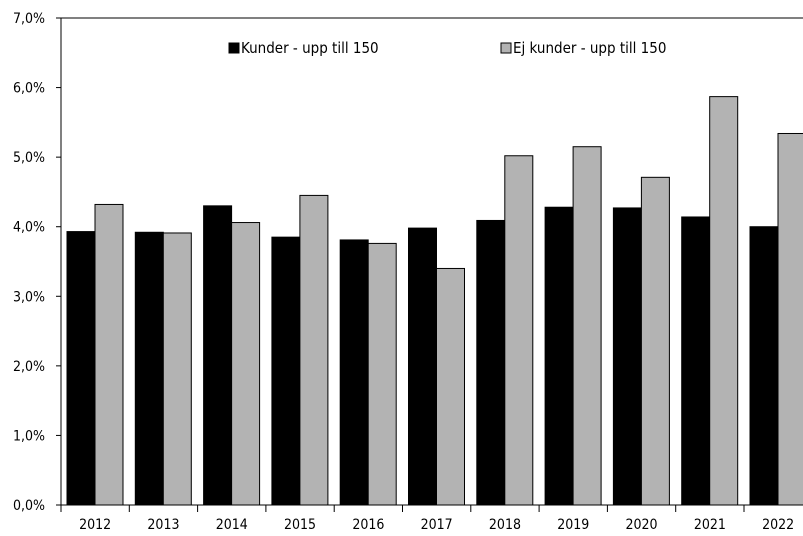 Image resolution: width=803 pixels, height=536 pixels. I want to click on bar-series-1-2018, so click(491, 362).